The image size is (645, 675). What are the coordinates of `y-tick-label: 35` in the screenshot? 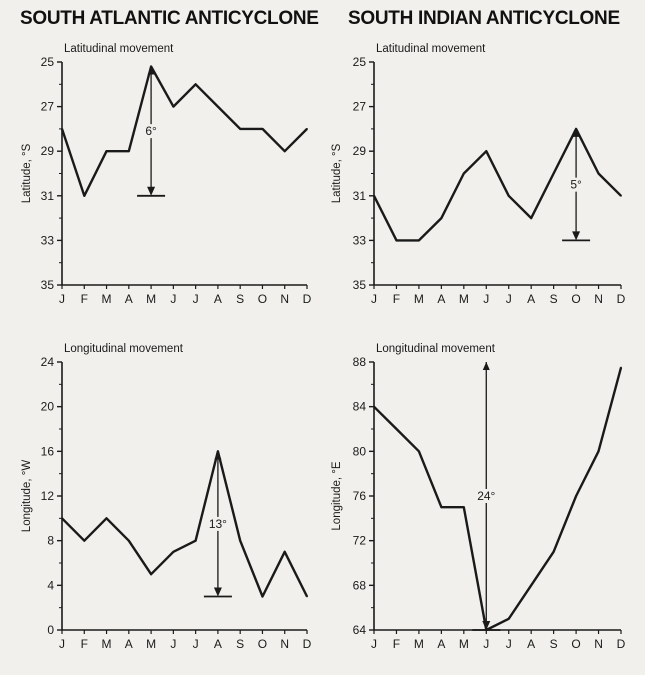 It's located at (48, 285).